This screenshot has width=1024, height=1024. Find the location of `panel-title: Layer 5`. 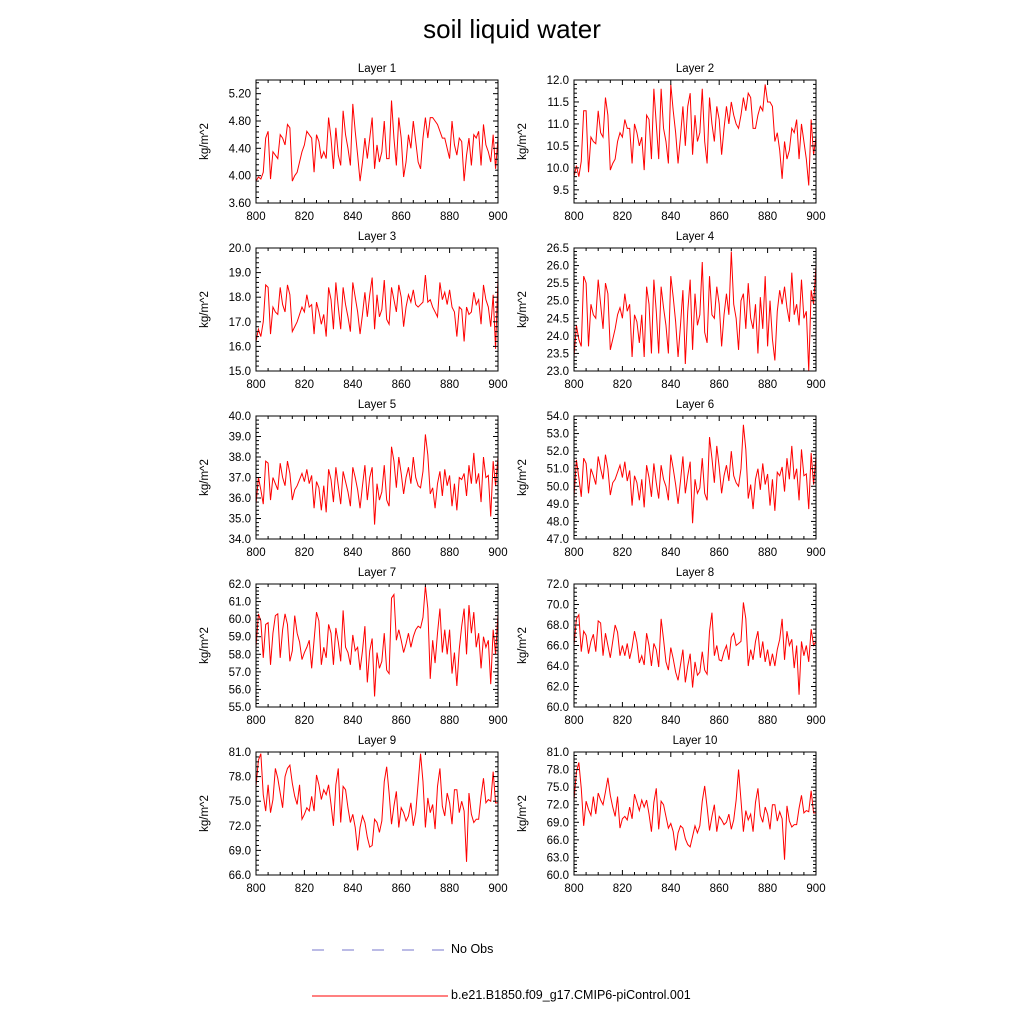

panel-title: Layer 5 is located at coordinates (377, 405).